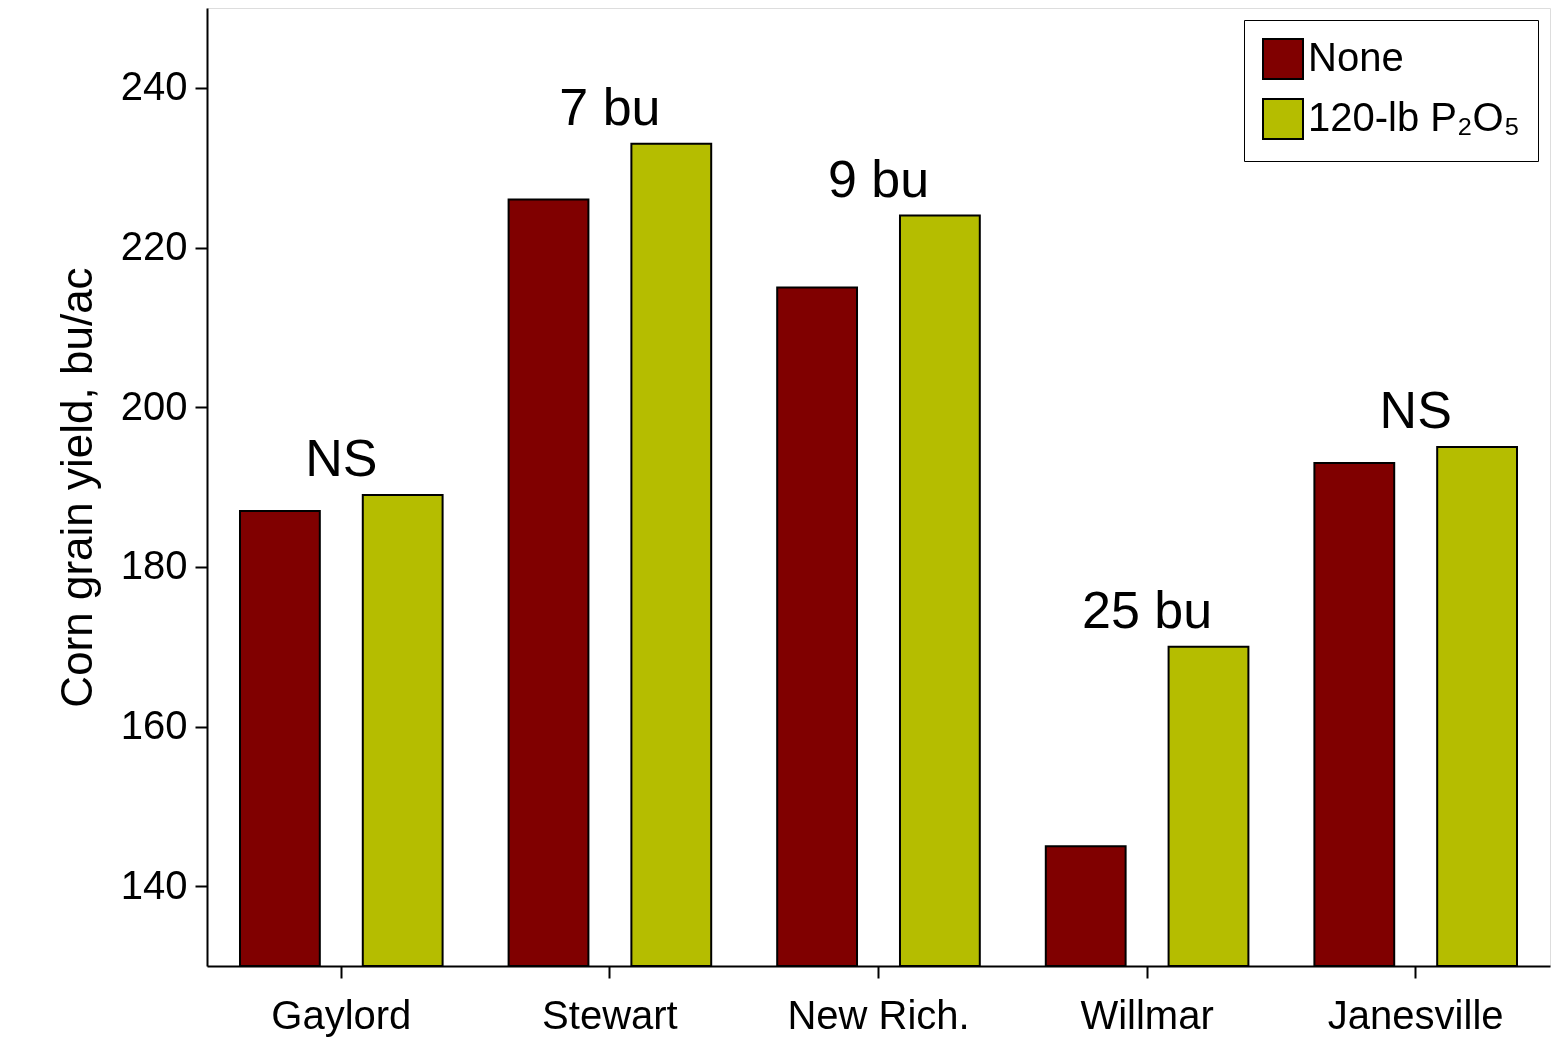 This screenshot has width=1562, height=1050. Describe the element at coordinates (154, 725) in the screenshot. I see `y-tick-label: 160` at that location.